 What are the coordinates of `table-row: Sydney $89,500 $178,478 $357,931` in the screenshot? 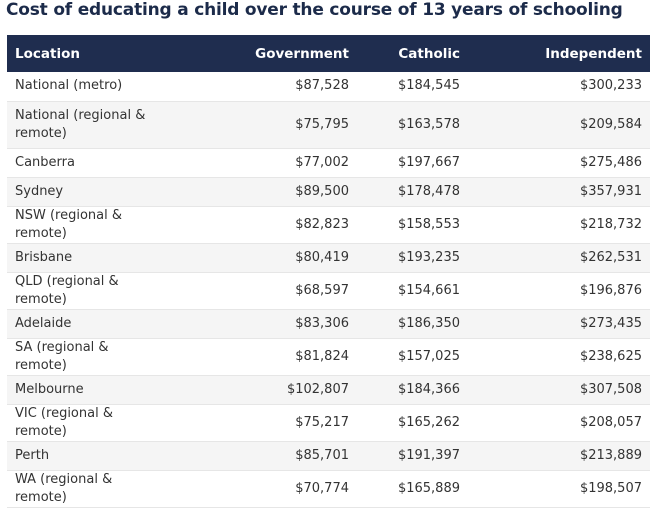 It's located at (328, 191).